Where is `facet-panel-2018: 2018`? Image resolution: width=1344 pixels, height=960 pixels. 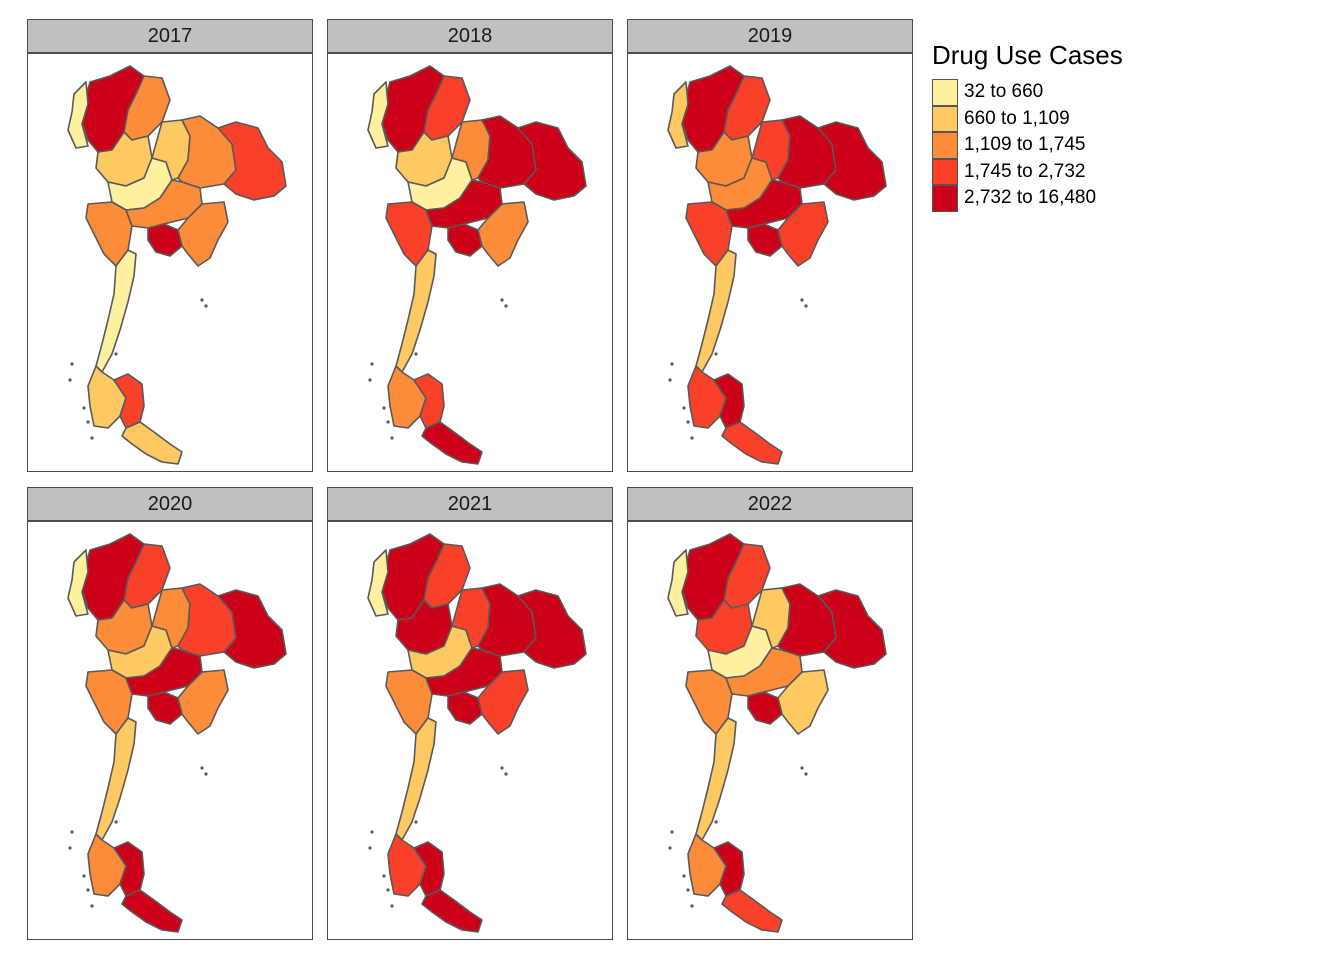 facet-panel-2018: 2018 is located at coordinates (470, 245).